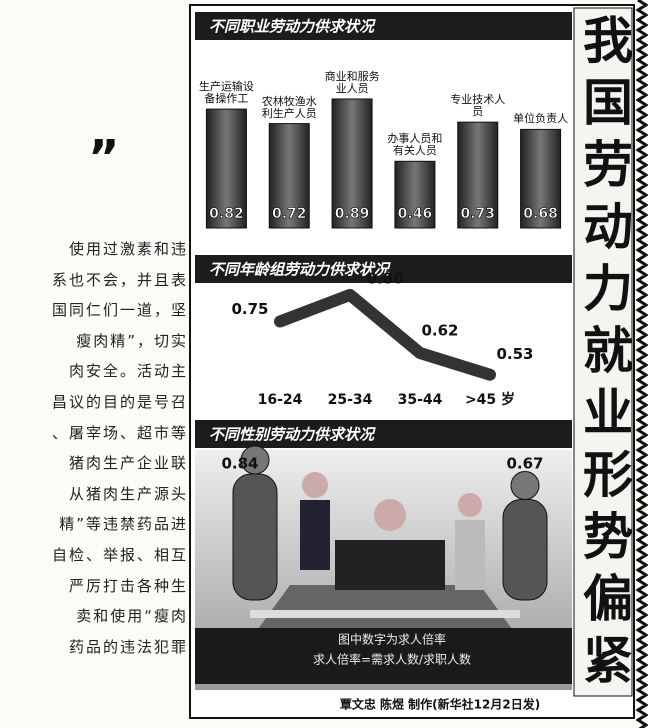 The width and height of the screenshot is (648, 728). What do you see at coordinates (280, 400) in the screenshot?
I see `x-tick-label: 16-24` at bounding box center [280, 400].